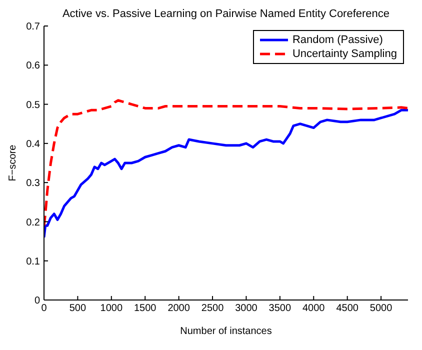 This screenshot has height=350, width=422. I want to click on x-tick-label: 1000, so click(111, 308).